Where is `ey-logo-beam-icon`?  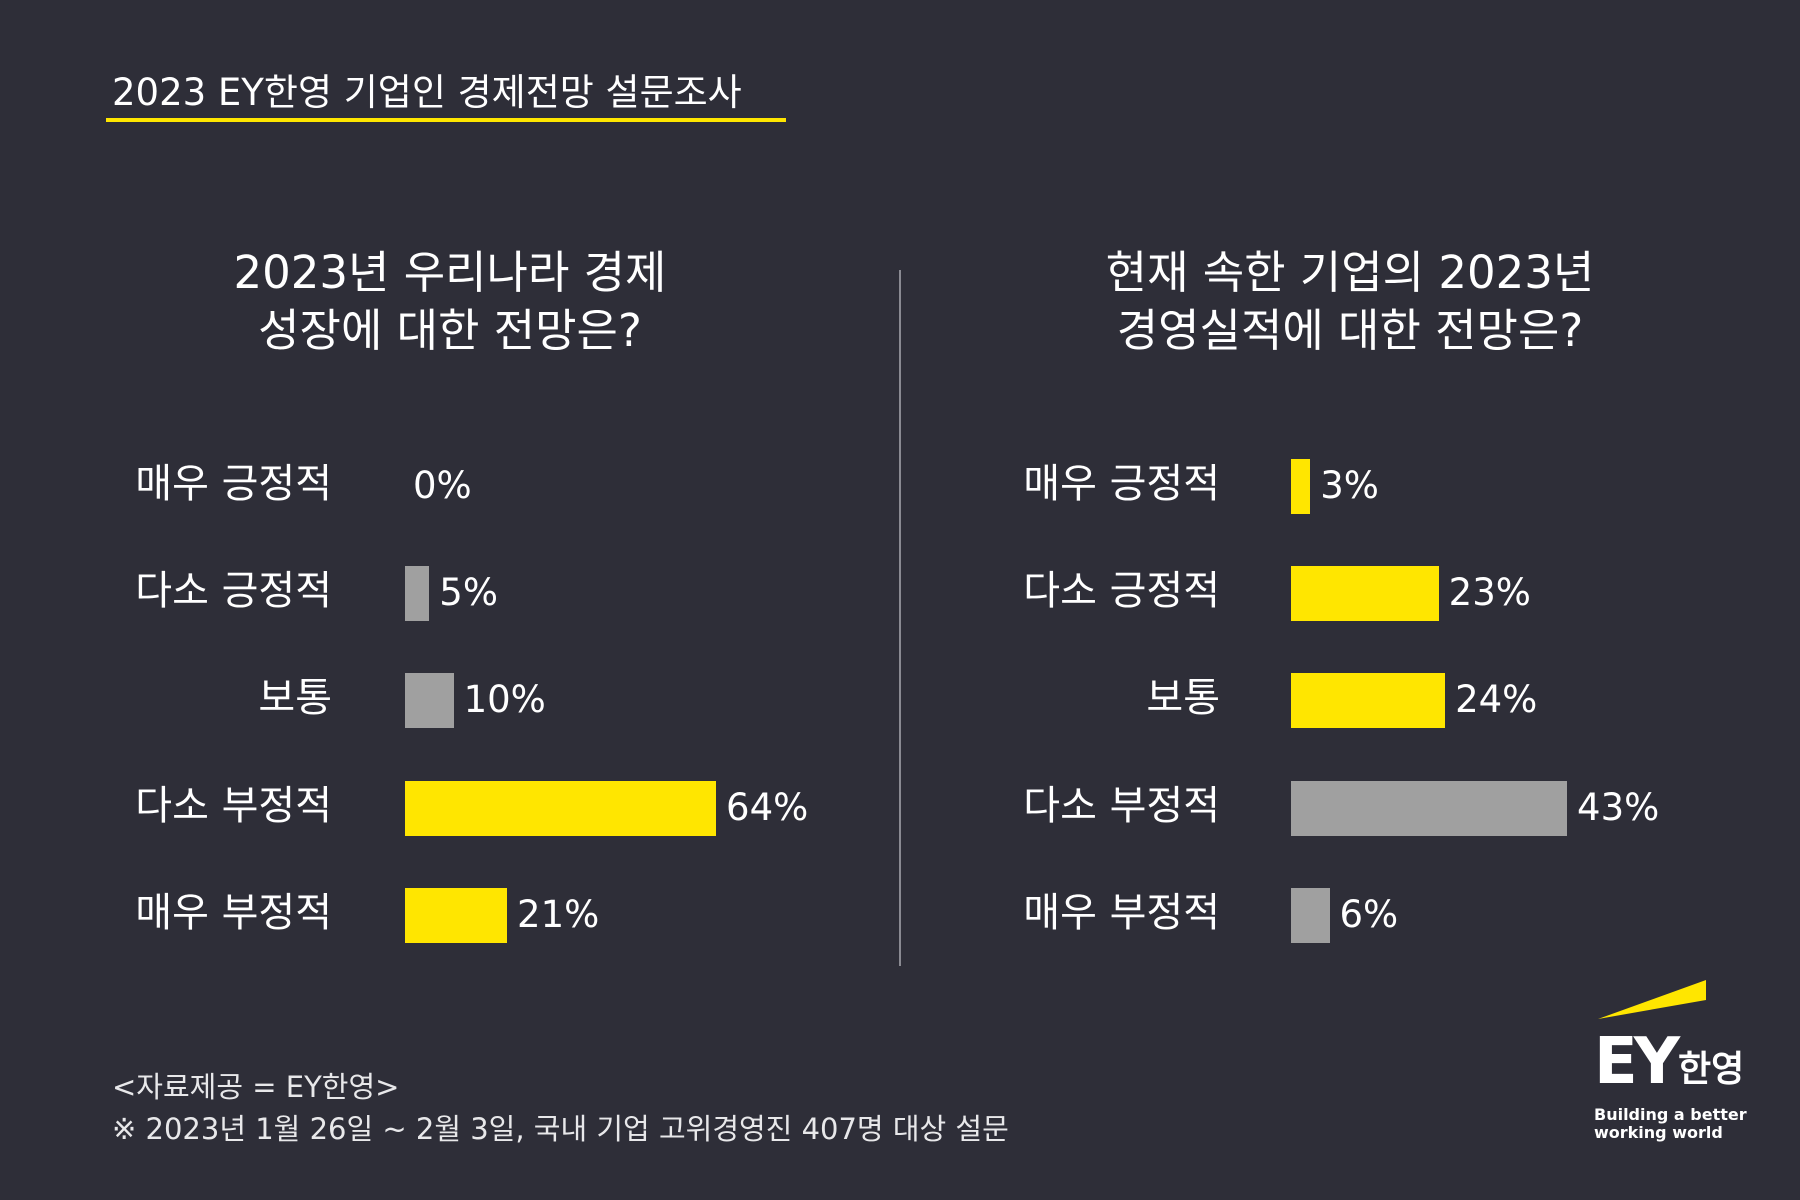
ey-logo-beam-icon is located at coordinates (1652, 999).